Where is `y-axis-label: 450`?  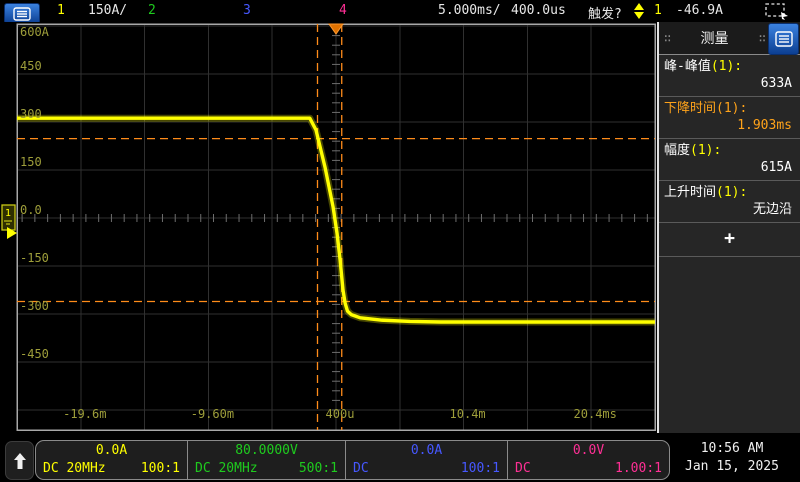 y-axis-label: 450 is located at coordinates (31, 66).